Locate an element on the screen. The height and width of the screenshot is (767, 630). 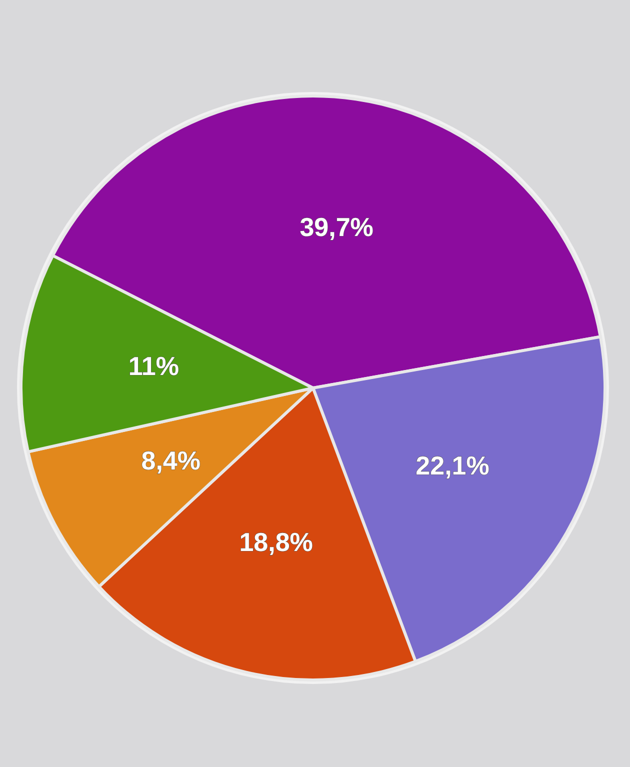
data-label: 11% is located at coordinates (153, 365).